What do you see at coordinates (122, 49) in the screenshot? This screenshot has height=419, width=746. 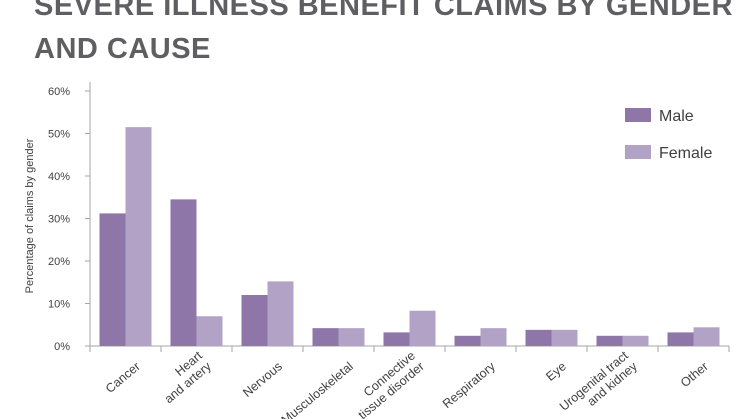 I see `chart-title-line-2: AND CAUSE` at bounding box center [122, 49].